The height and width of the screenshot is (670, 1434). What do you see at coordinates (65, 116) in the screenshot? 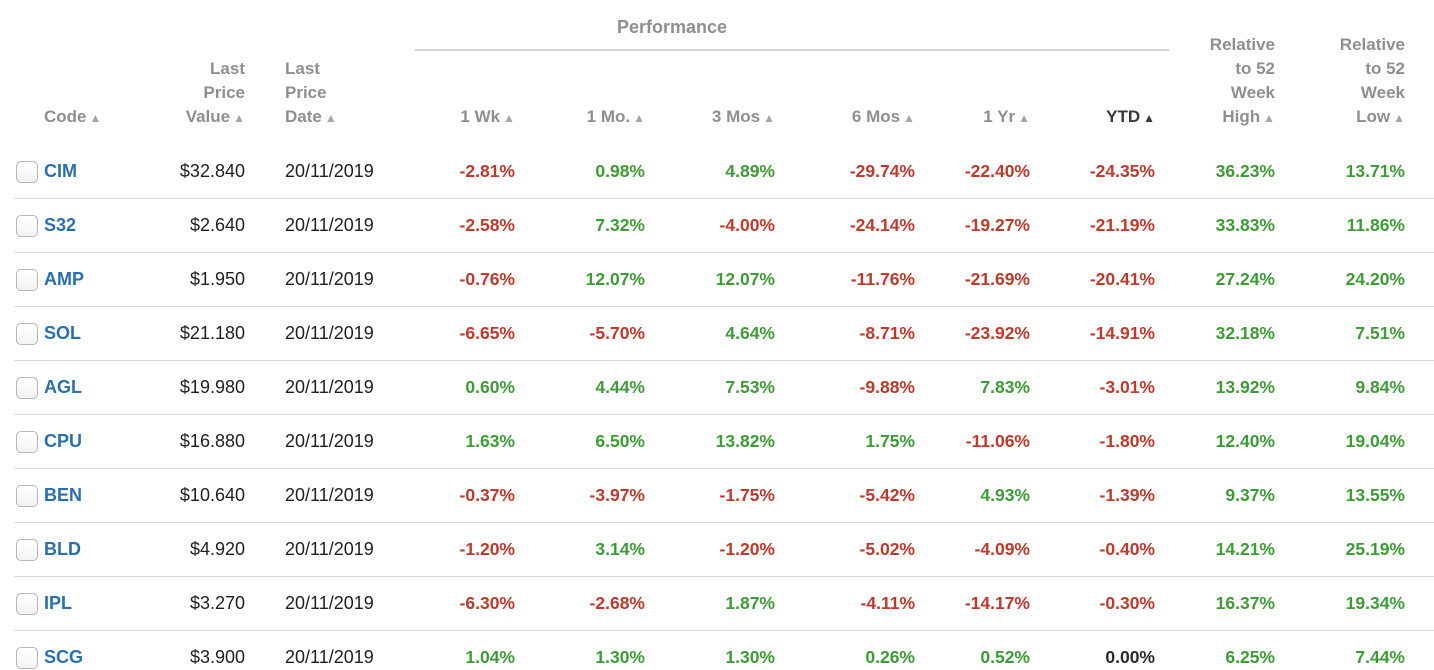
I see `col-header-code-label: Code` at bounding box center [65, 116].